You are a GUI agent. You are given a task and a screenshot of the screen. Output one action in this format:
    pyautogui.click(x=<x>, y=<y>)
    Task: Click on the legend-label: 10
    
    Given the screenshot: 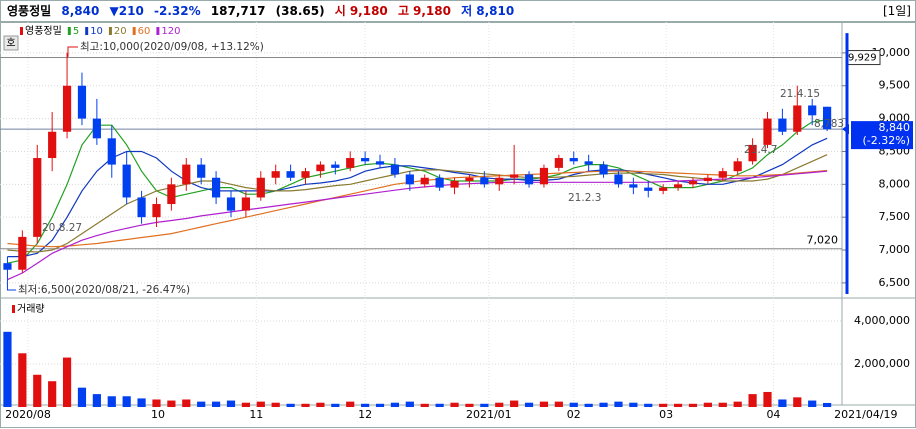 What is the action you would take?
    pyautogui.click(x=96, y=31)
    